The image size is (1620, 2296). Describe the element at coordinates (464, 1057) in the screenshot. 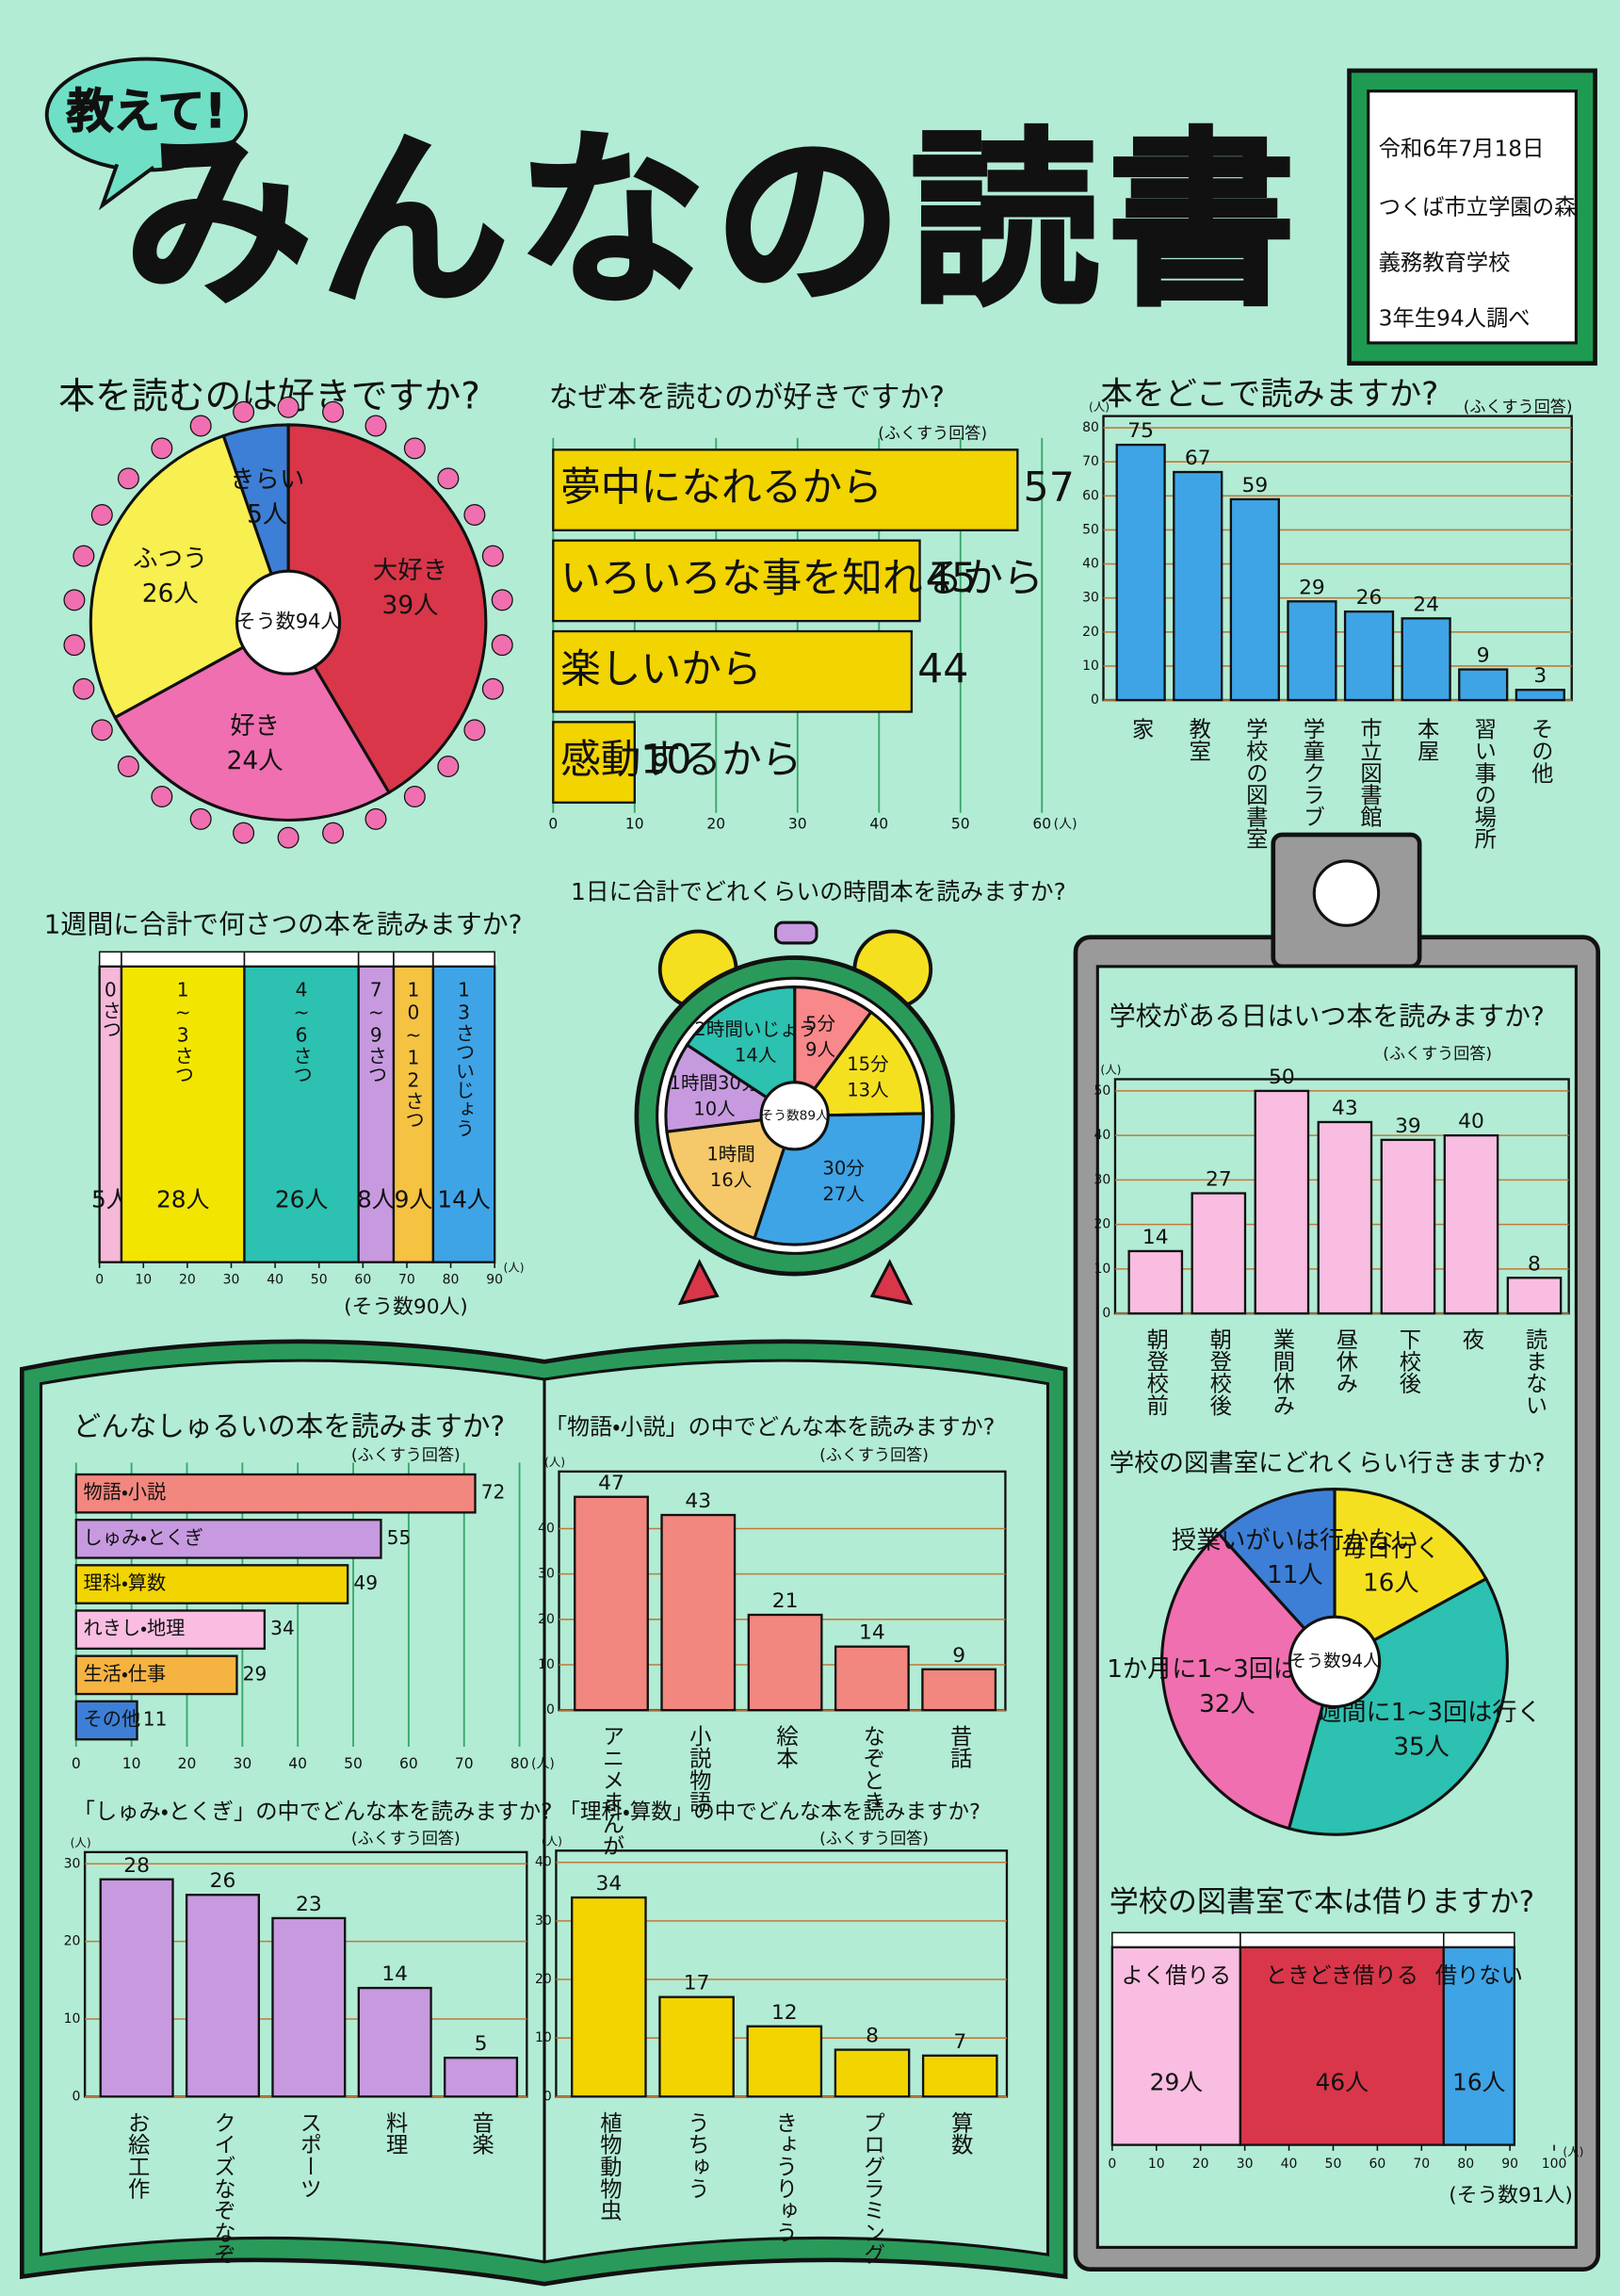

I see `segment-label: 13さついじょう` at that location.